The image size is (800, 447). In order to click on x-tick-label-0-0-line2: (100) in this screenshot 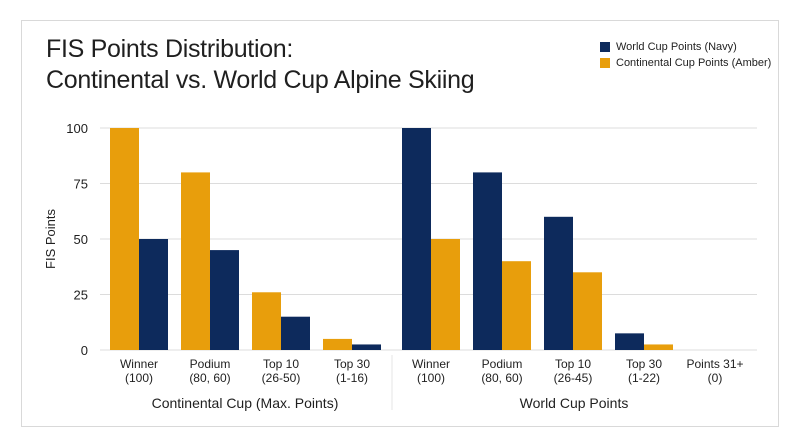, I will do `click(139, 378)`.